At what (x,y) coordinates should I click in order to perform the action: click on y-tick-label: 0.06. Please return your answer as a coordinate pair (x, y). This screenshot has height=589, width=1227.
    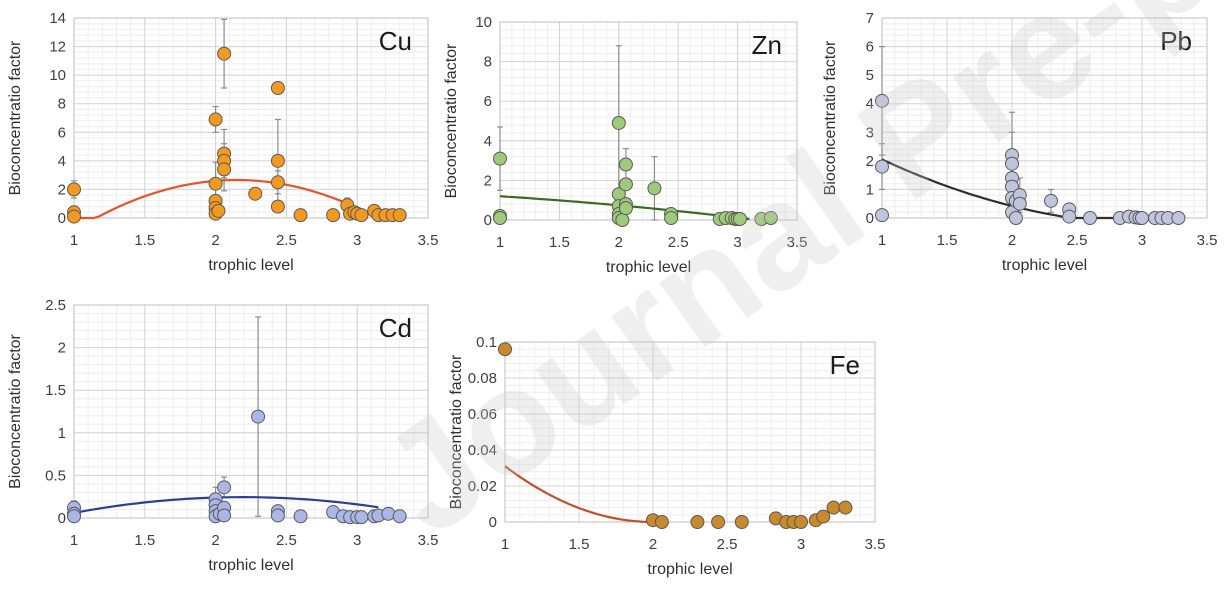
    Looking at the image, I should click on (482, 414).